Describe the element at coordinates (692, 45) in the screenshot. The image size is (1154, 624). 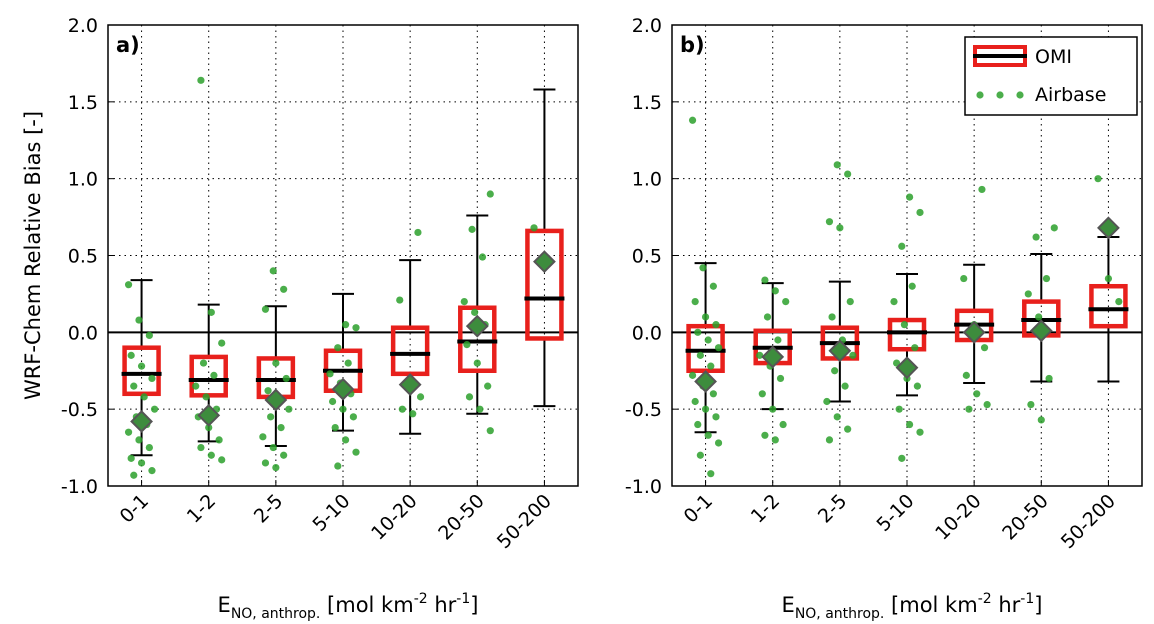
I see `panel-label: b)` at that location.